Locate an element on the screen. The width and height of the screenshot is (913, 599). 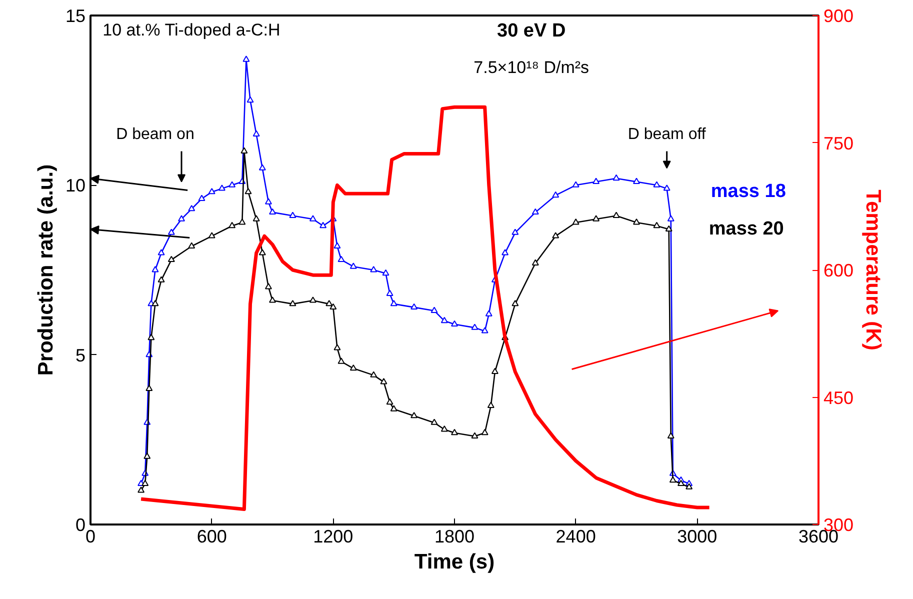
x-tick-label: 600 is located at coordinates (211, 536).